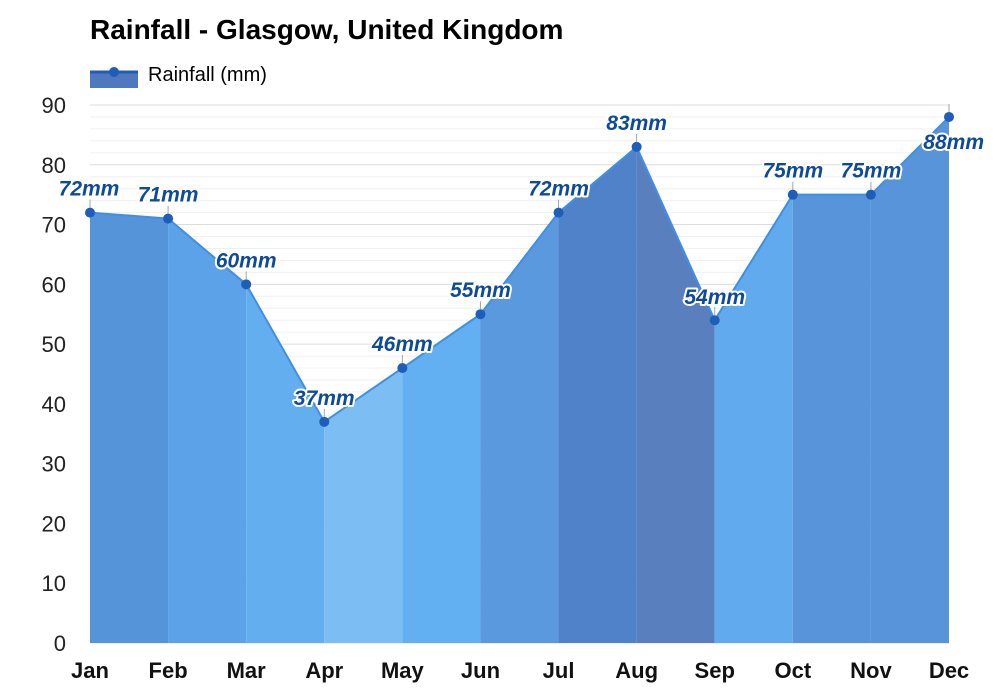 The width and height of the screenshot is (1000, 700). I want to click on chart-title: Rainfall - Glasgow, United Kingdom, so click(327, 29).